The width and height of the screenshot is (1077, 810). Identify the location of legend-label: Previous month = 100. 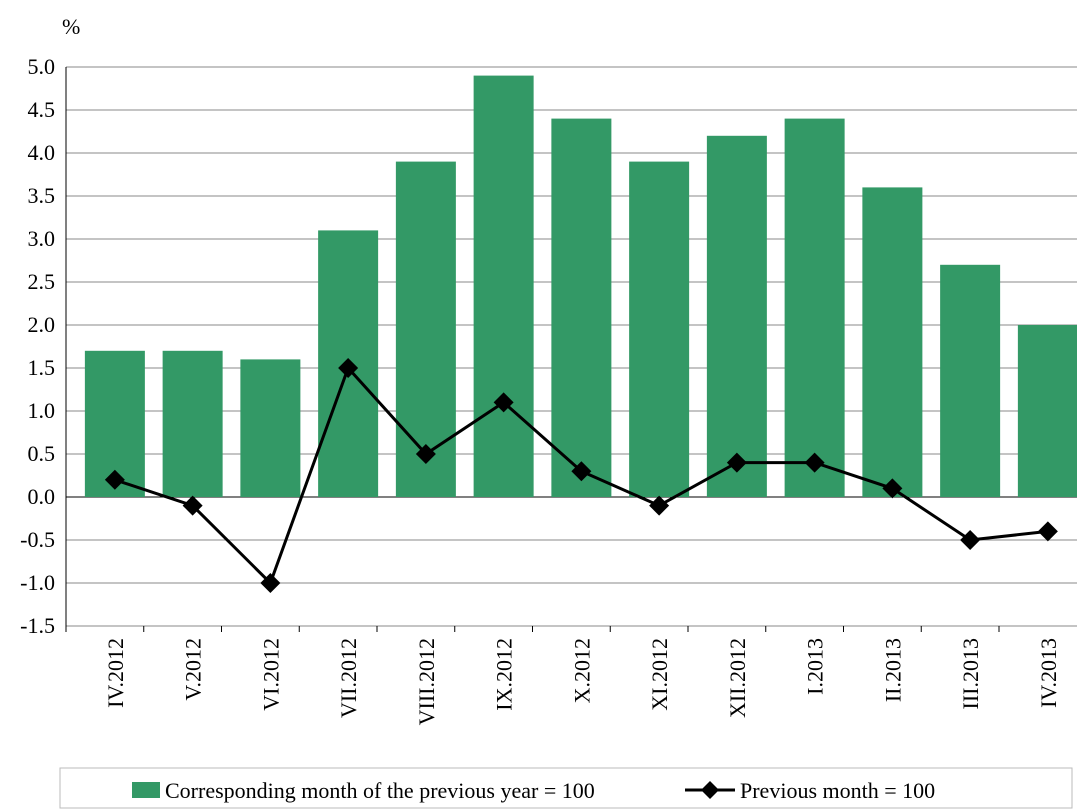
(837, 790).